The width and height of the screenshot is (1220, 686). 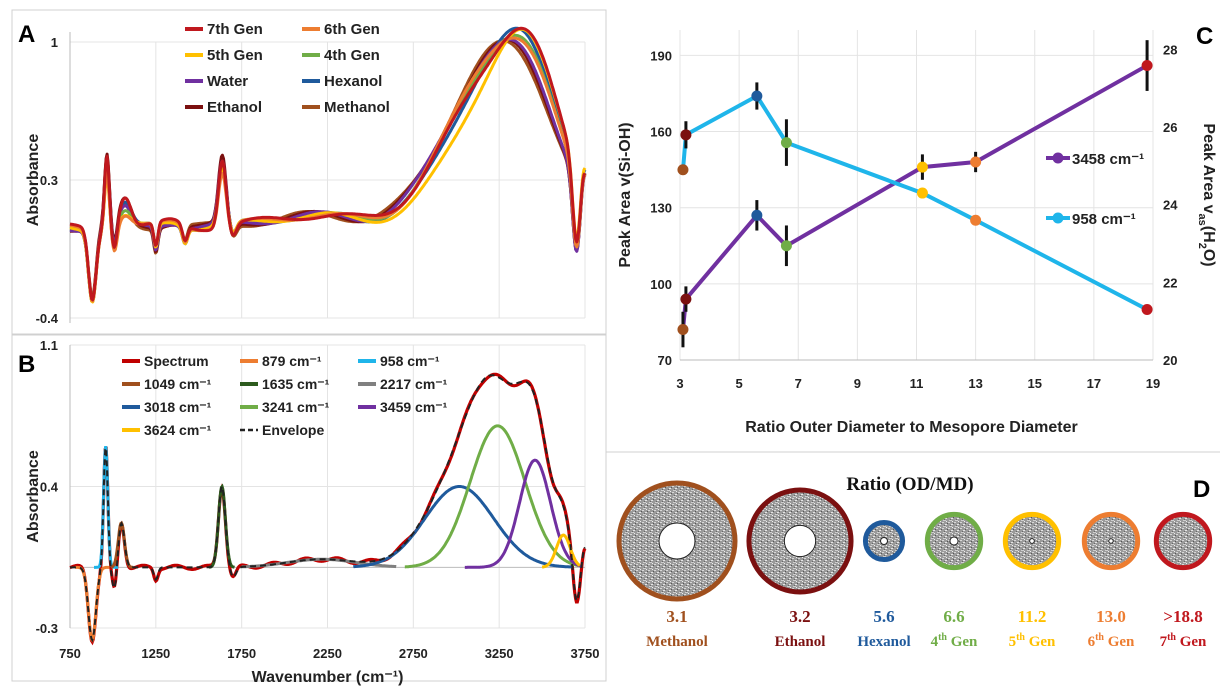 I want to click on x-tick-label-b: 2250, so click(x=327, y=653).